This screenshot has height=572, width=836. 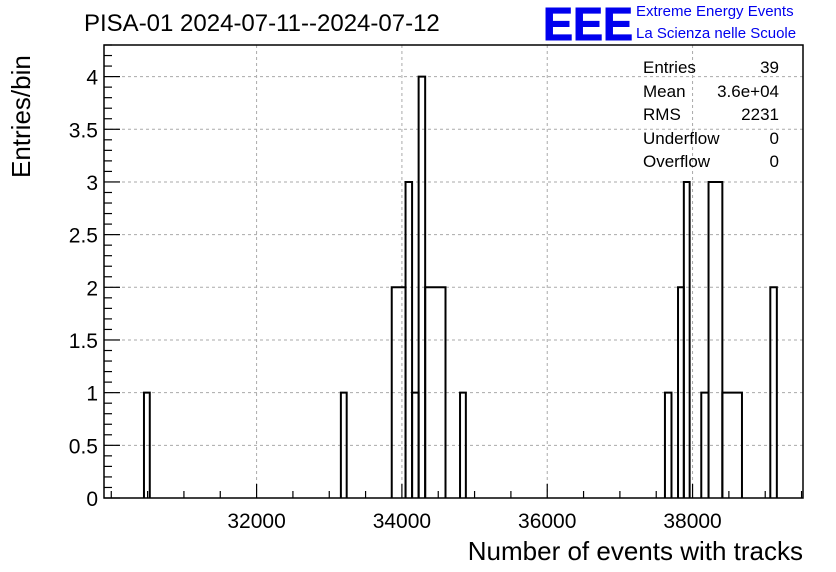 I want to click on stats-row-rms: RMS 2231, so click(x=711, y=117).